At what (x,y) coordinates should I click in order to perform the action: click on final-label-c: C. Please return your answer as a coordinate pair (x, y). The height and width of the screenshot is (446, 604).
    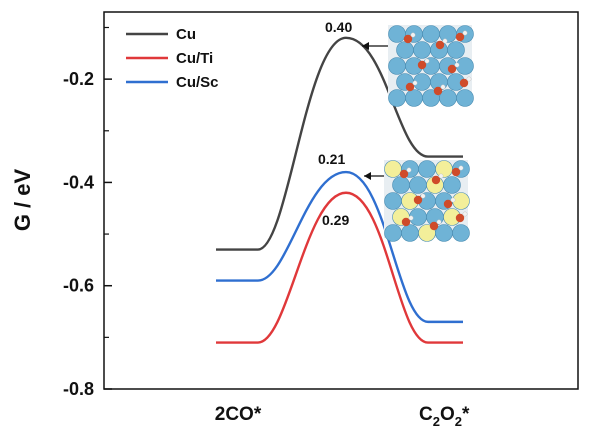
    Looking at the image, I should click on (426, 414).